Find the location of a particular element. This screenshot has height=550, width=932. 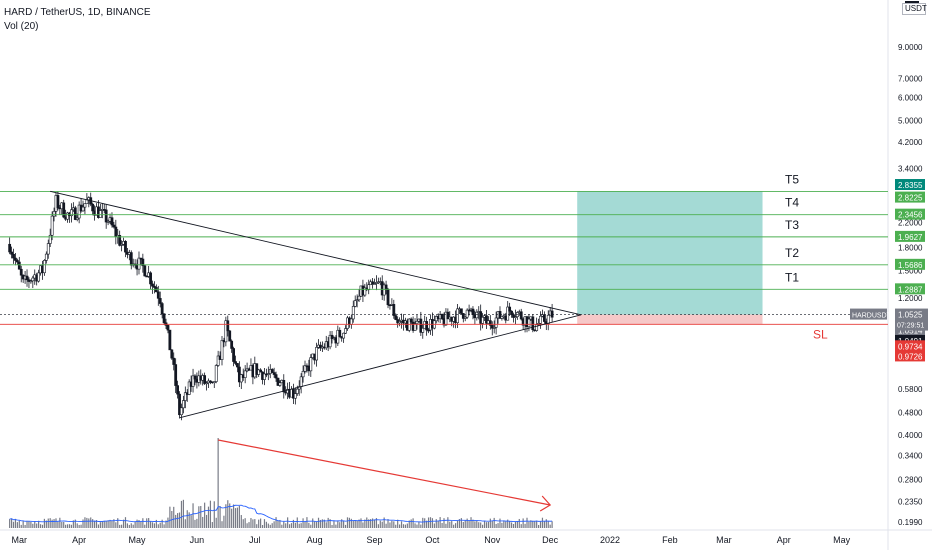

symbol-tag: HARDUSDT is located at coordinates (872, 316).